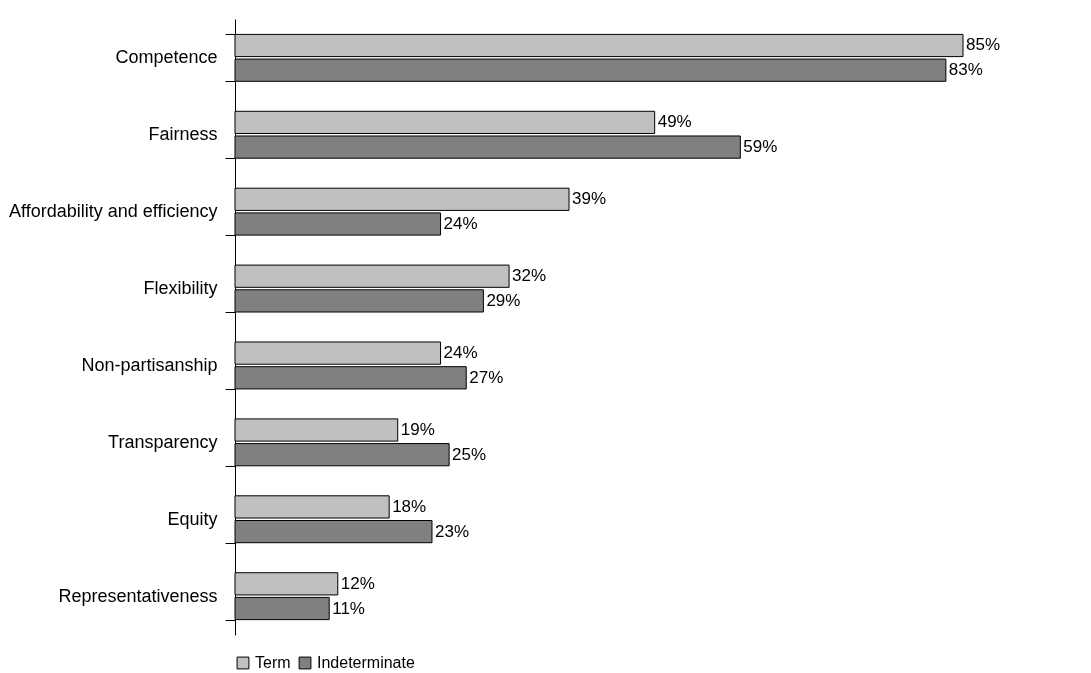  What do you see at coordinates (965, 70) in the screenshot?
I see `data-label: 83%` at bounding box center [965, 70].